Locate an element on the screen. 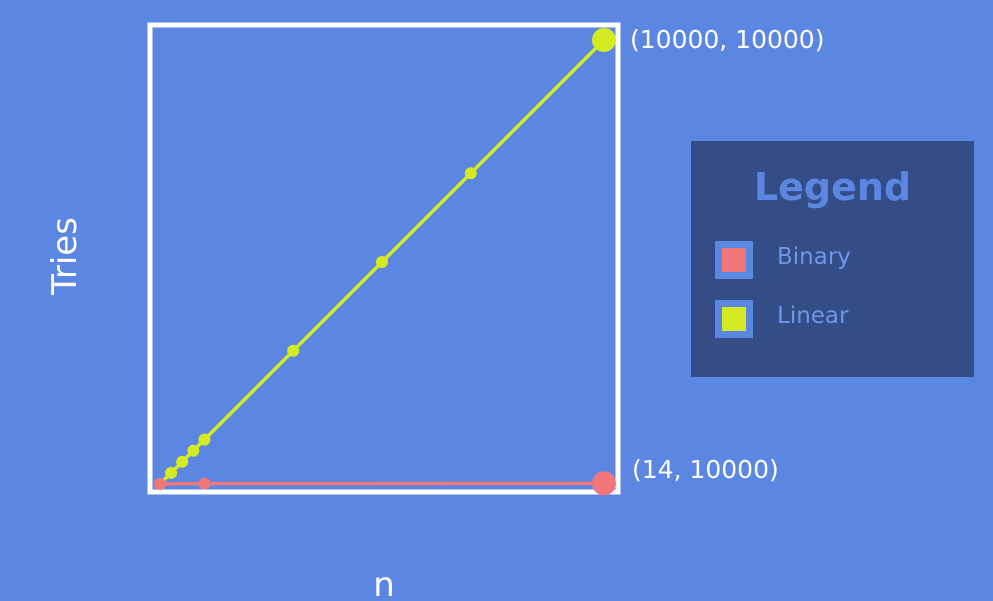 This screenshot has height=601, width=993. legend-title: Legend is located at coordinates (832, 187).